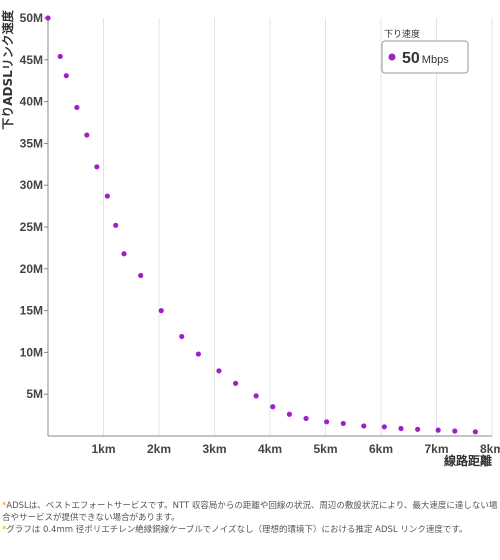 The image size is (500, 560). Describe the element at coordinates (411, 58) in the screenshot. I see `legend-value: 50` at that location.